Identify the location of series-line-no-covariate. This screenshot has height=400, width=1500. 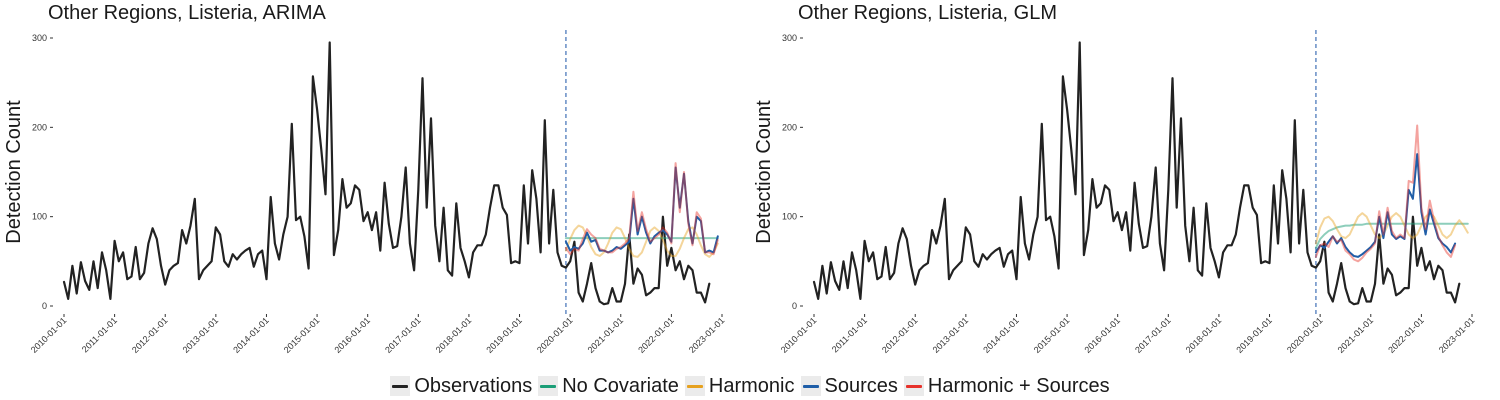
(1391, 235).